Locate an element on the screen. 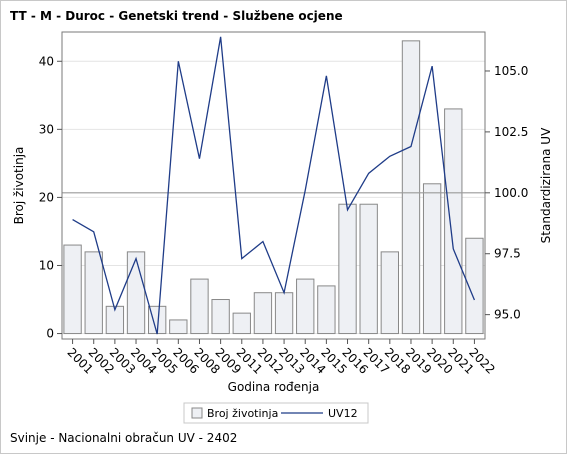 This screenshot has height=454, width=567. x-axis-title: Godina rođenja is located at coordinates (274, 387).